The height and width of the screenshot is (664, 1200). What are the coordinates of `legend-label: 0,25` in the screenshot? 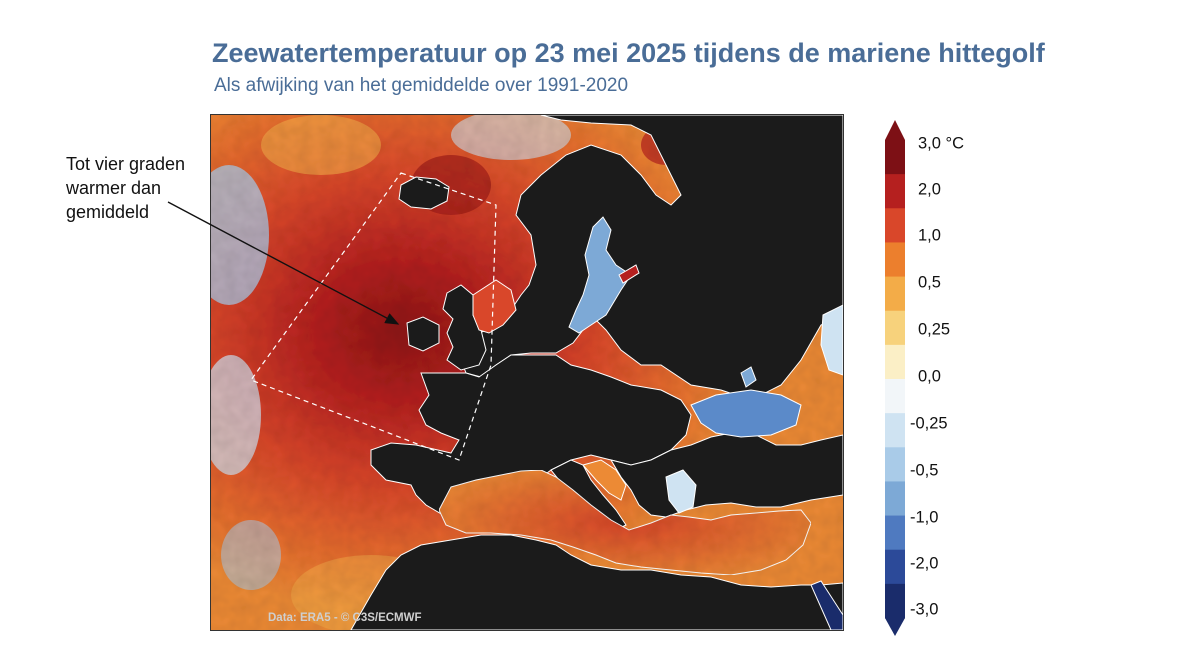 It's located at (934, 329).